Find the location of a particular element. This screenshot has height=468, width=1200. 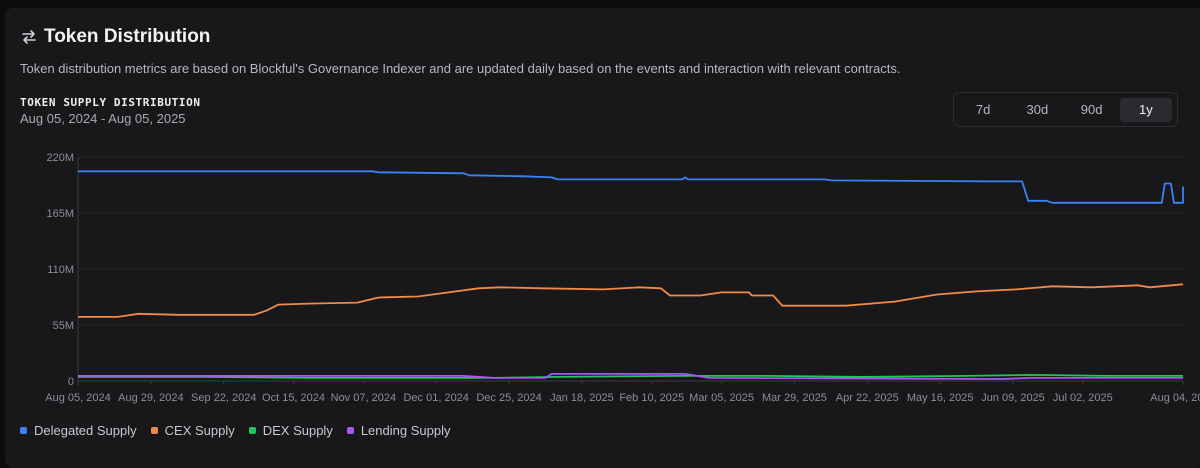

y-tick-label: 55M is located at coordinates (63, 326).